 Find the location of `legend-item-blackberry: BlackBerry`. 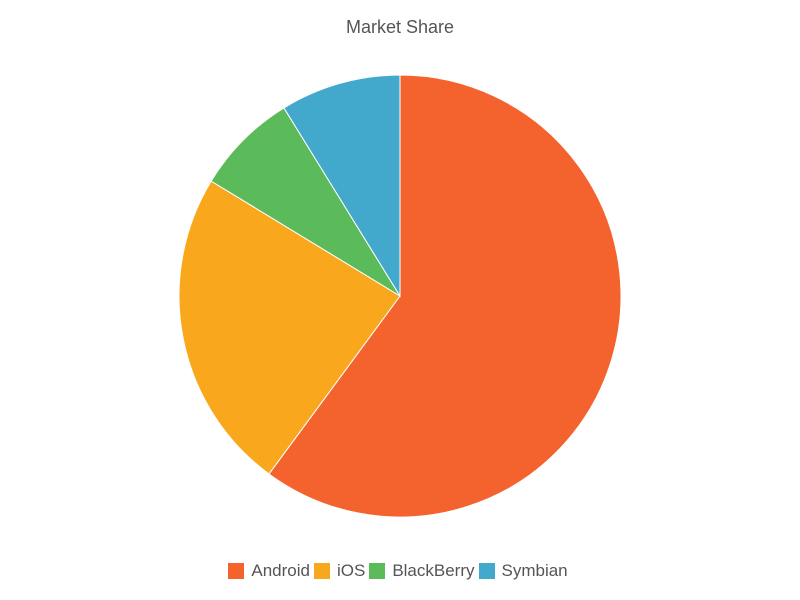

legend-item-blackberry: BlackBerry is located at coordinates (423, 571).